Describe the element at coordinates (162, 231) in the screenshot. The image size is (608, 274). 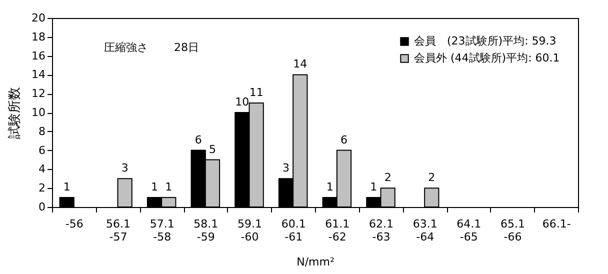
I see `x-tick-label: 57.1 -58` at that location.